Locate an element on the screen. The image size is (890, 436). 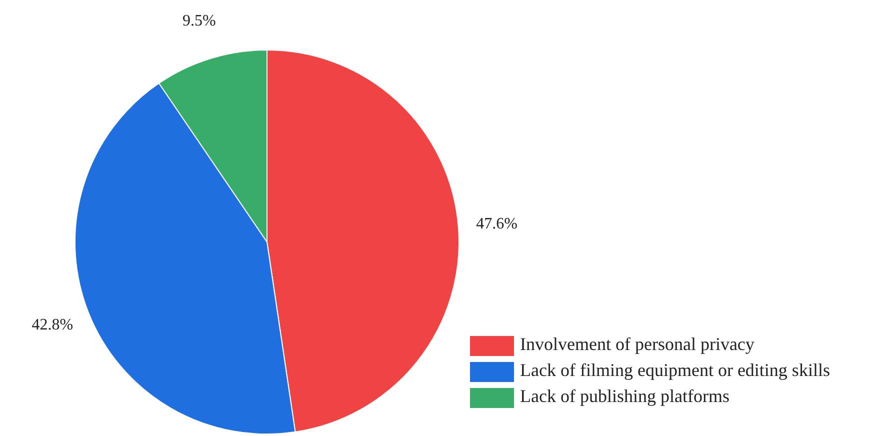
data-label: 9.5% is located at coordinates (199, 21).